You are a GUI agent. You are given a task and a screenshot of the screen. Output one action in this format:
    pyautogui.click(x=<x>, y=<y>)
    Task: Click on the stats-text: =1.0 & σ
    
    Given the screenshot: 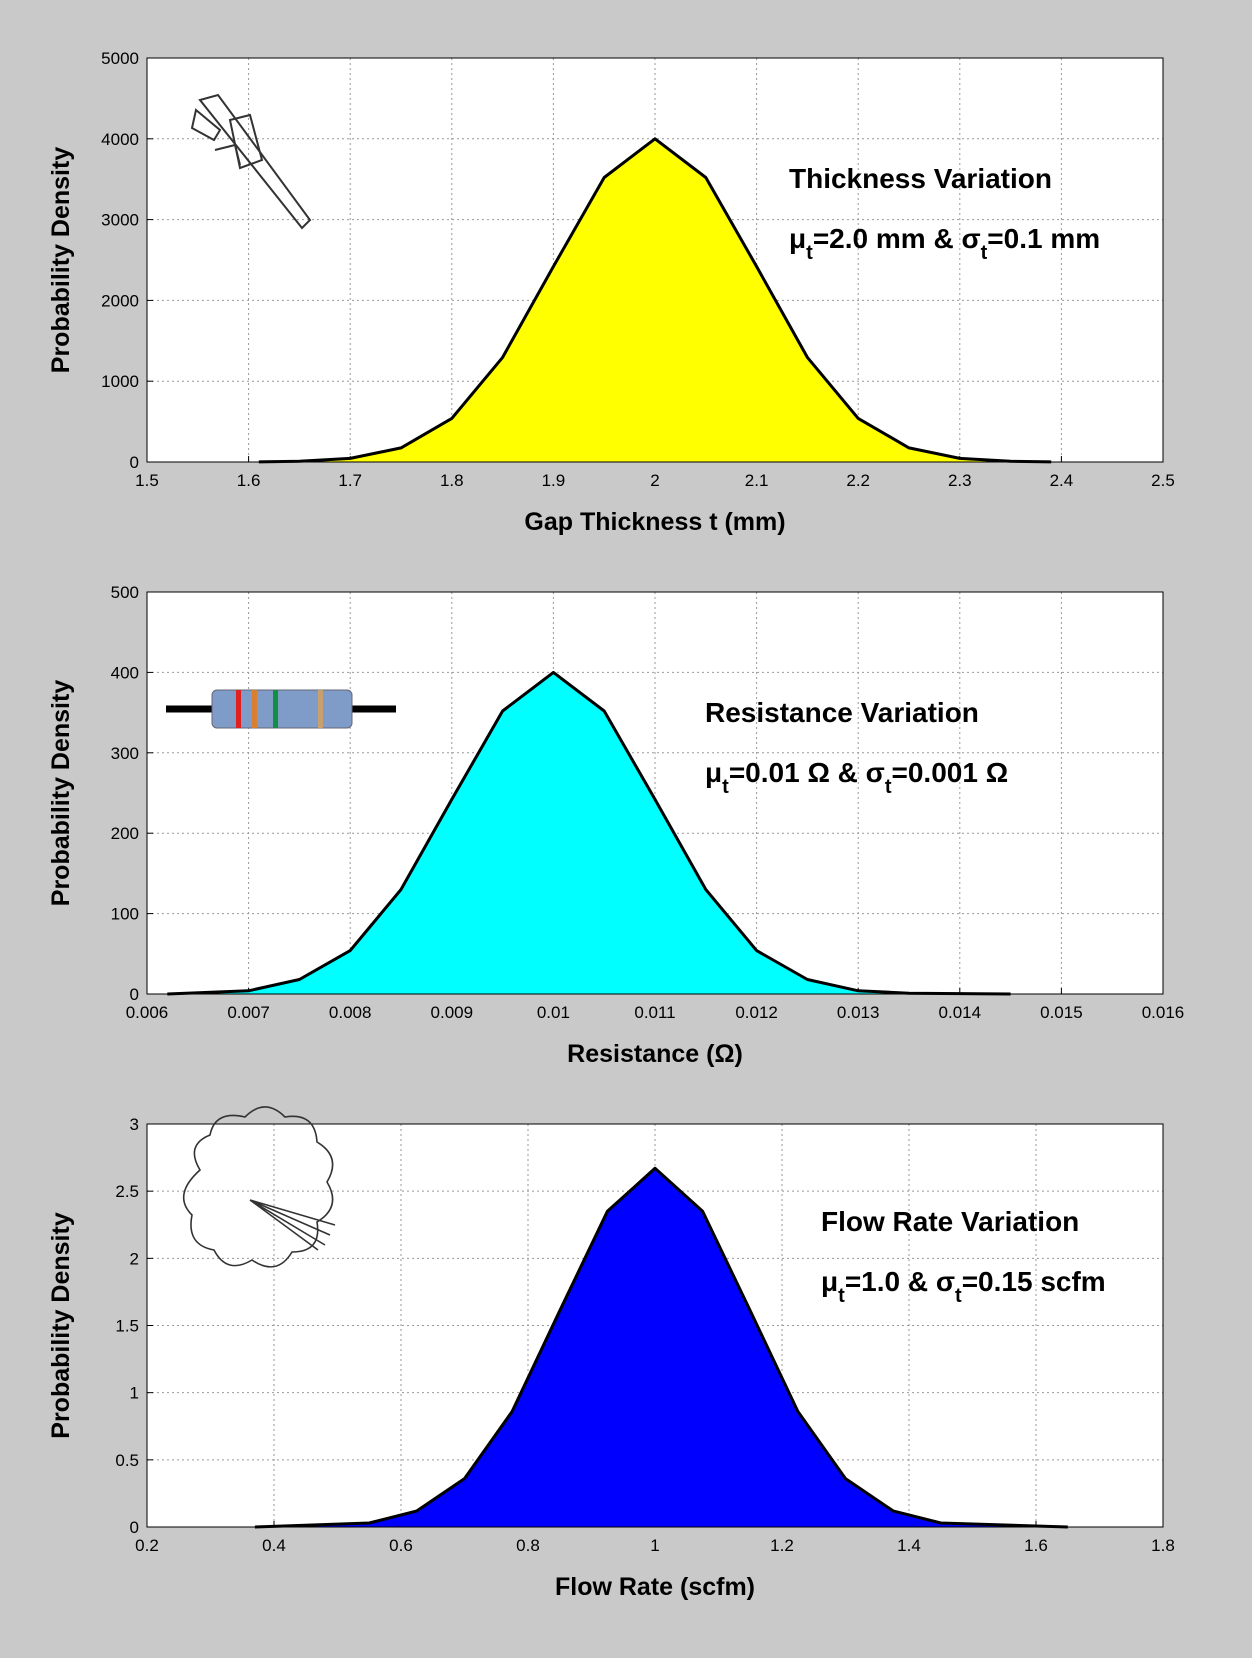 What is the action you would take?
    pyautogui.click(x=900, y=1281)
    